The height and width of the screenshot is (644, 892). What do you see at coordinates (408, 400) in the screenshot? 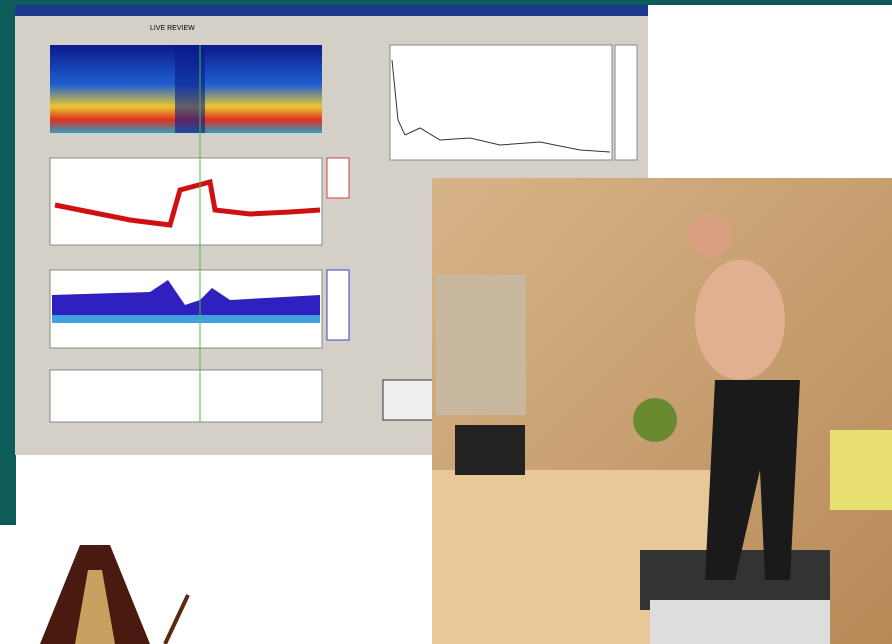
I see `button` at bounding box center [408, 400].